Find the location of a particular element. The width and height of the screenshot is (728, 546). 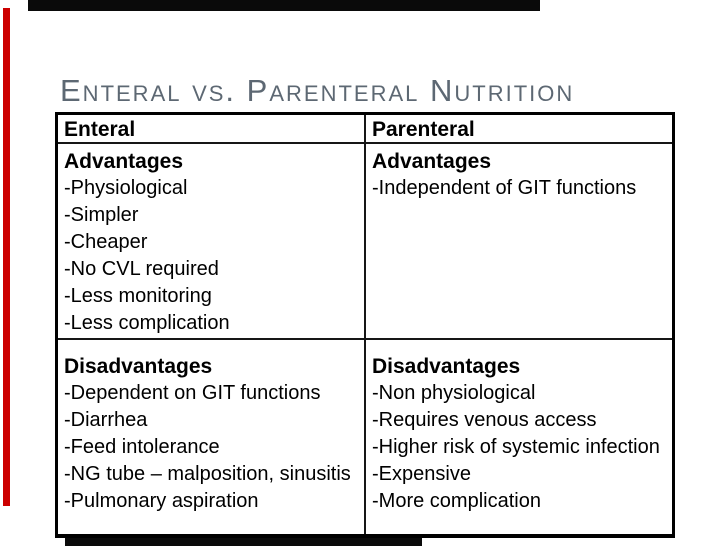

list-item: -Less complication is located at coordinates (147, 323).